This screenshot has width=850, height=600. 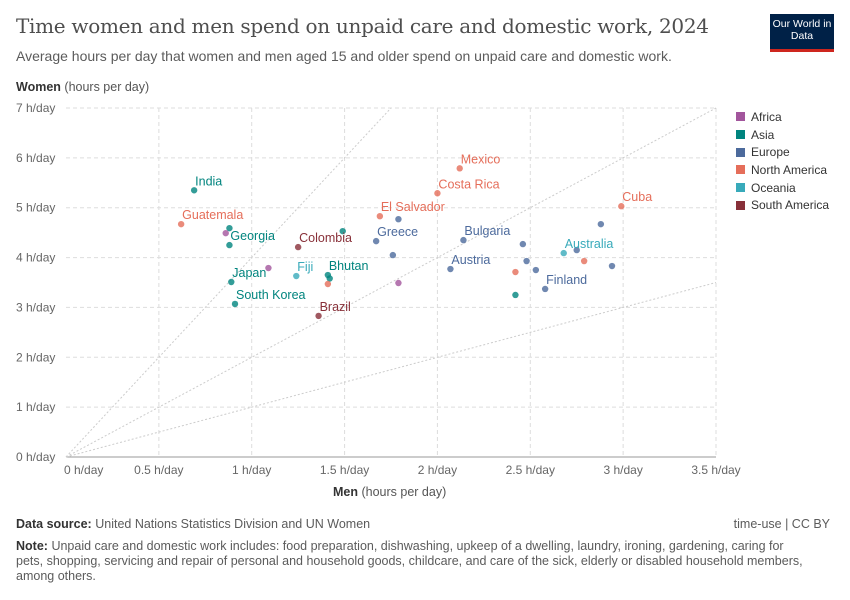 What do you see at coordinates (397, 232) in the screenshot?
I see `point-label: Greece` at bounding box center [397, 232].